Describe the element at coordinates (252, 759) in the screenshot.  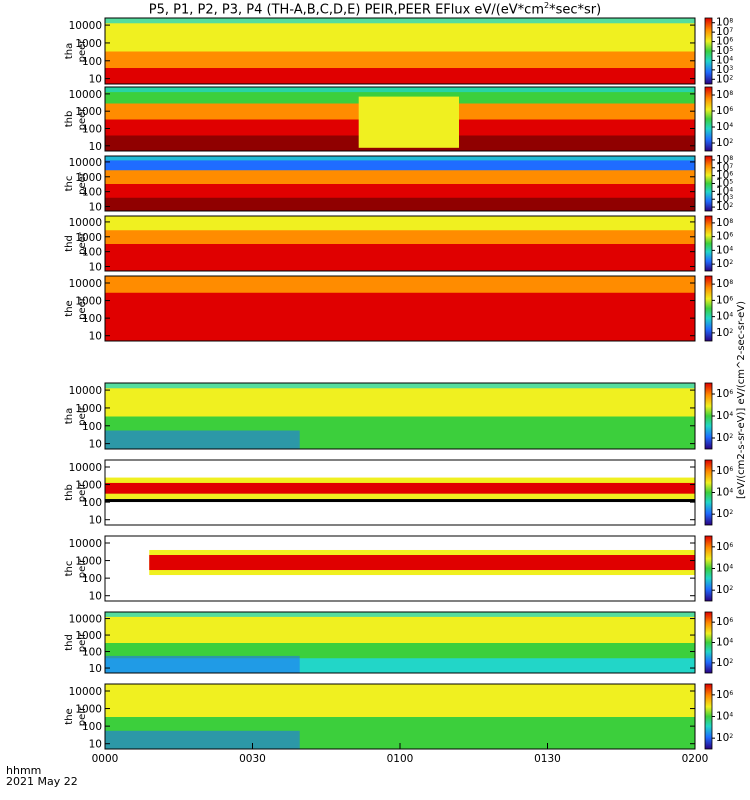
I see `xtick-label: 0030` at that location.